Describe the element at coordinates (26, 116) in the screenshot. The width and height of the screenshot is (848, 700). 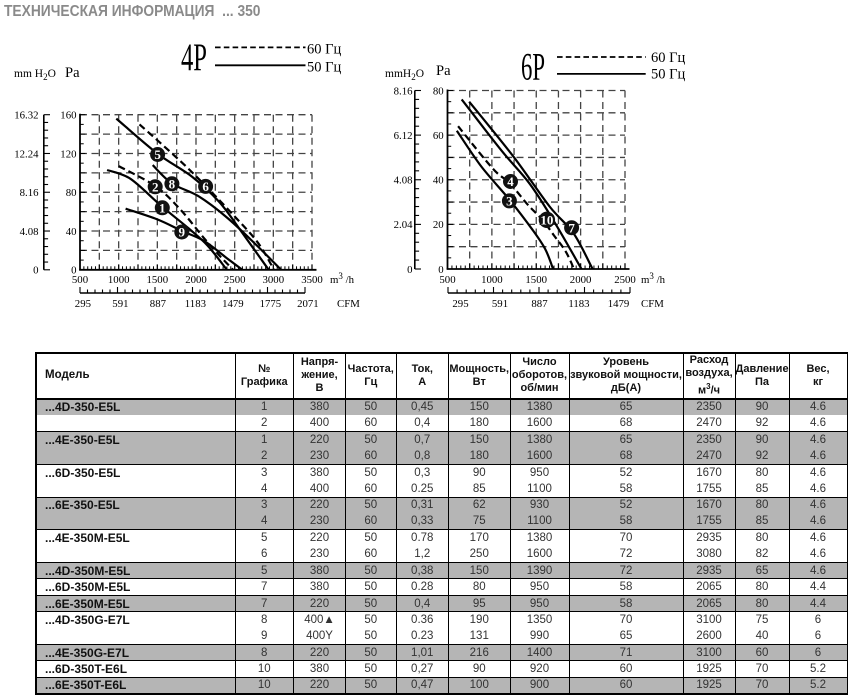
I see `svg-text: 16.32` at that location.